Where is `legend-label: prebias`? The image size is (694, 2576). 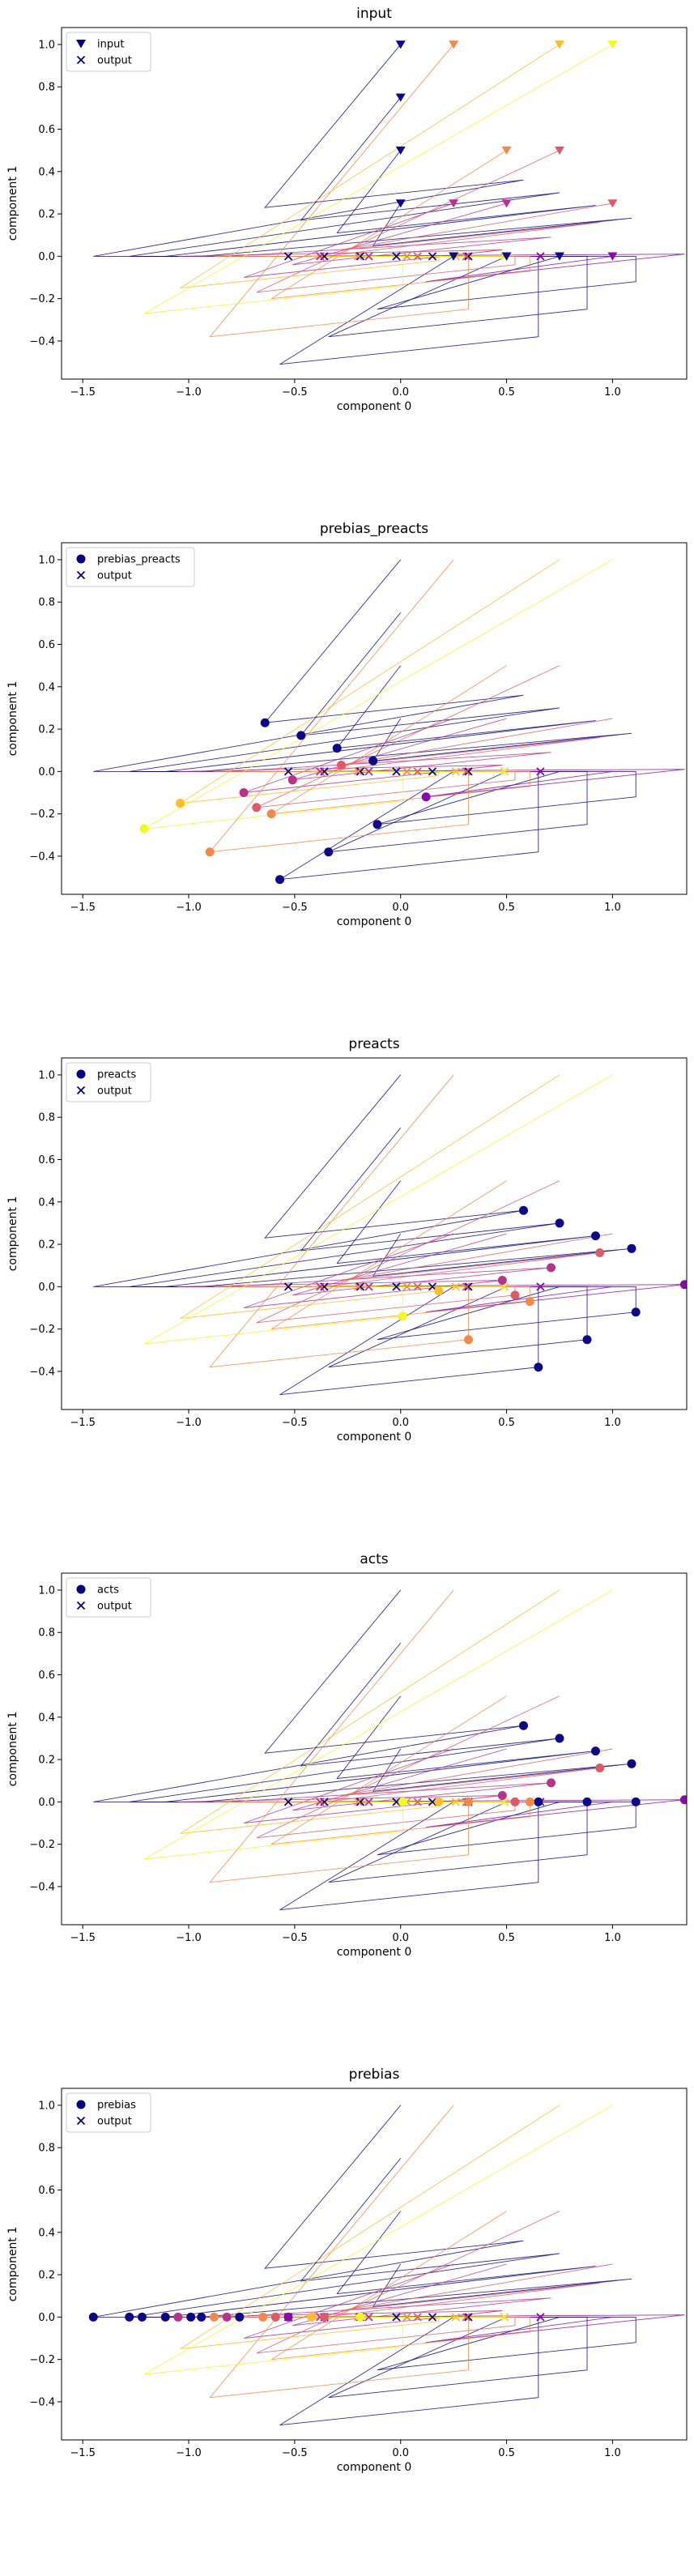 legend-label: prebias is located at coordinates (117, 2106).